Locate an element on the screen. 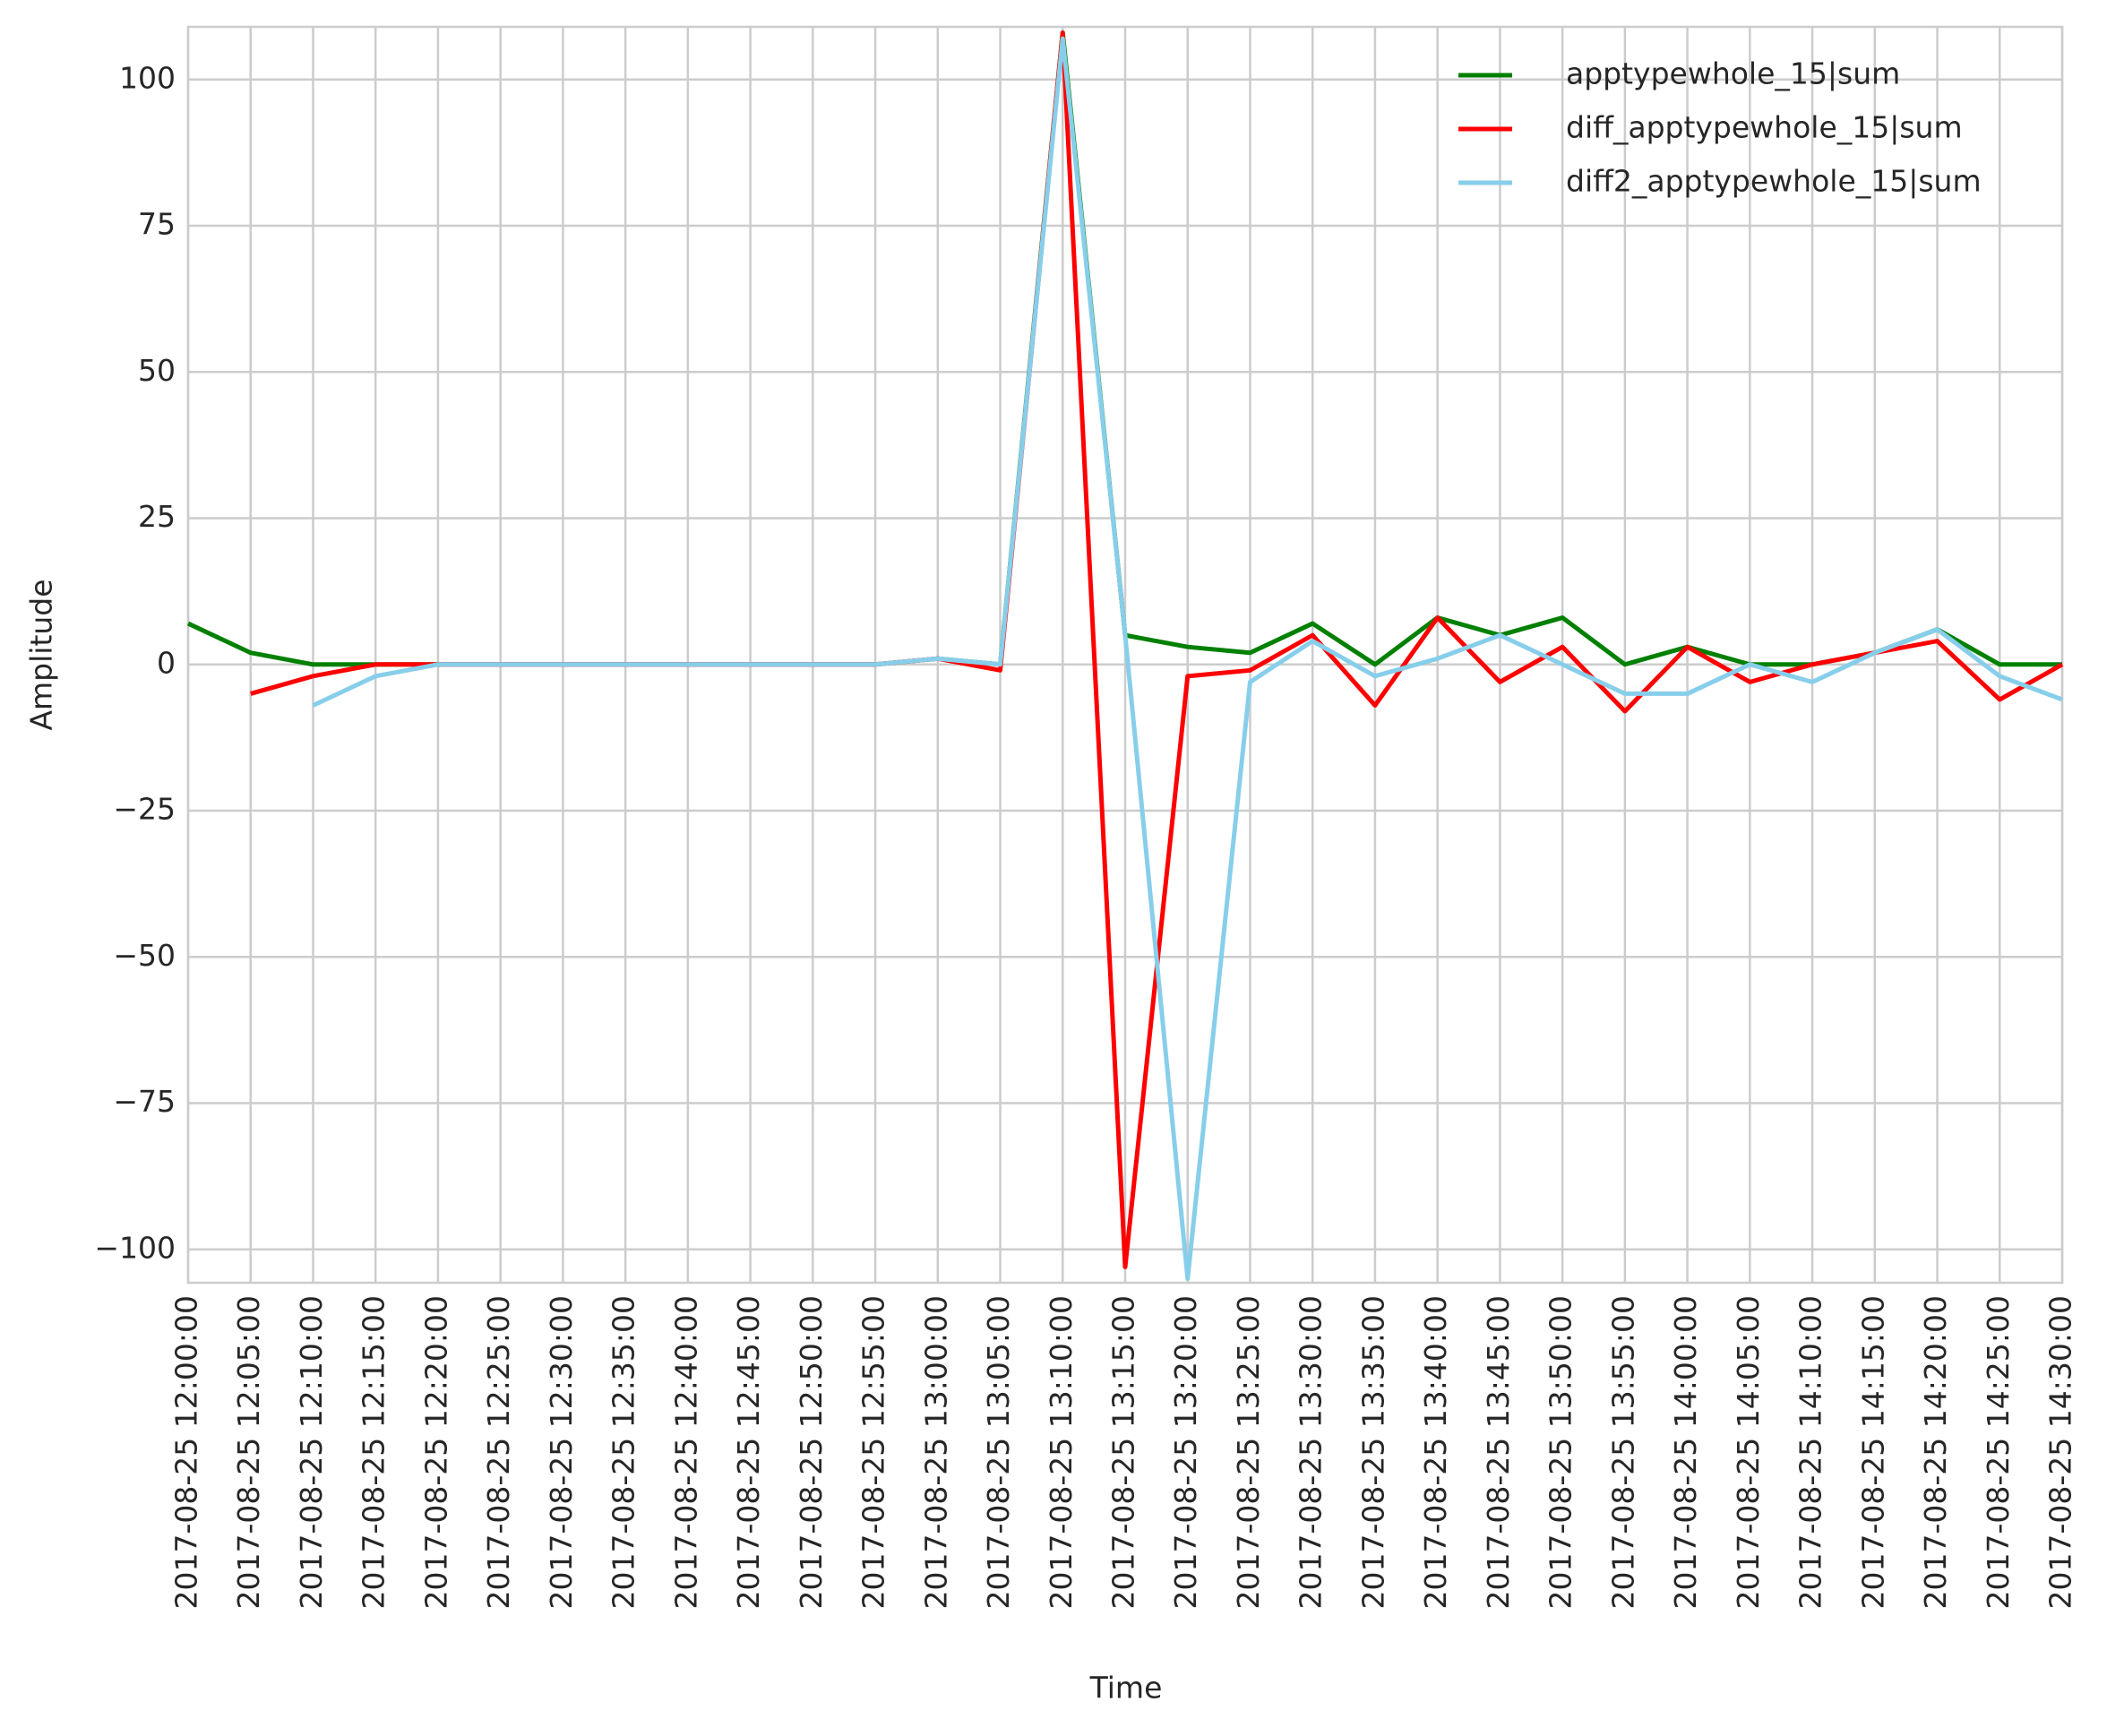  y-tick-label: 75 is located at coordinates (157, 225).